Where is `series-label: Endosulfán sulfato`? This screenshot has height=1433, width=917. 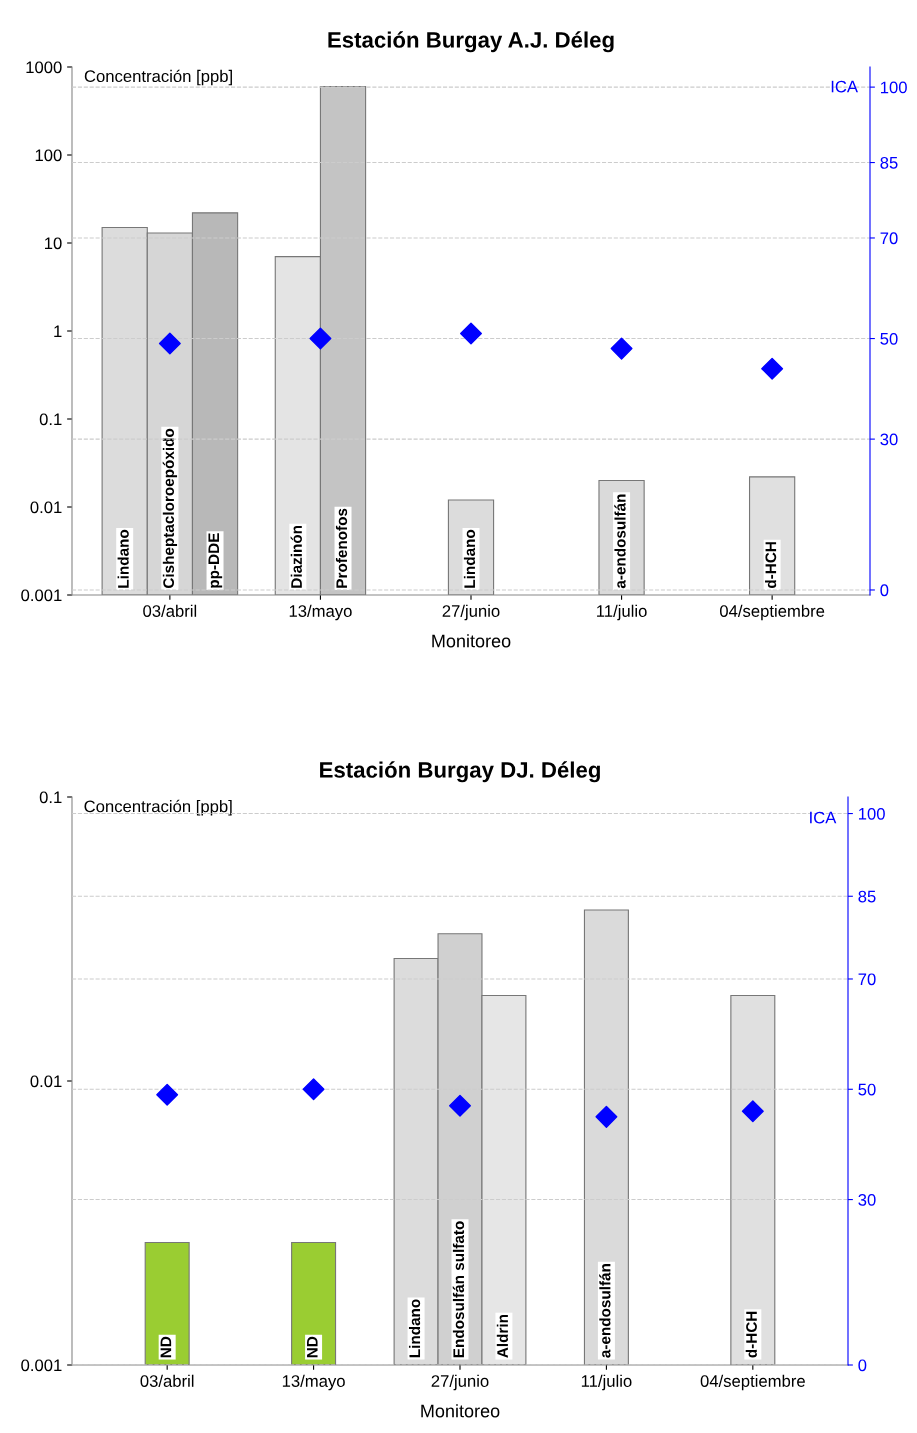
series-label: Endosulfán sulfato is located at coordinates (458, 1289).